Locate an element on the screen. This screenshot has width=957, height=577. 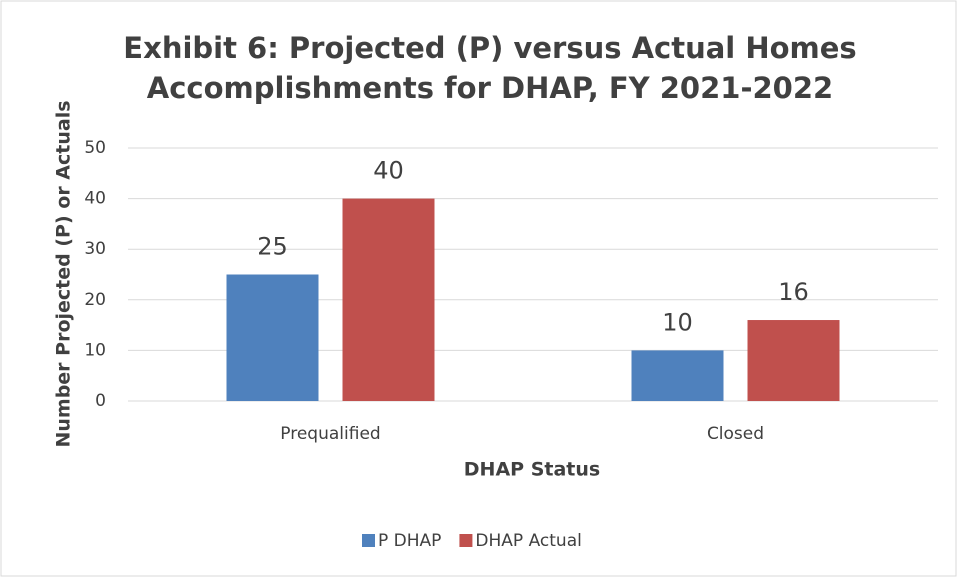
y-tick-label: 40 is located at coordinates (95, 199).